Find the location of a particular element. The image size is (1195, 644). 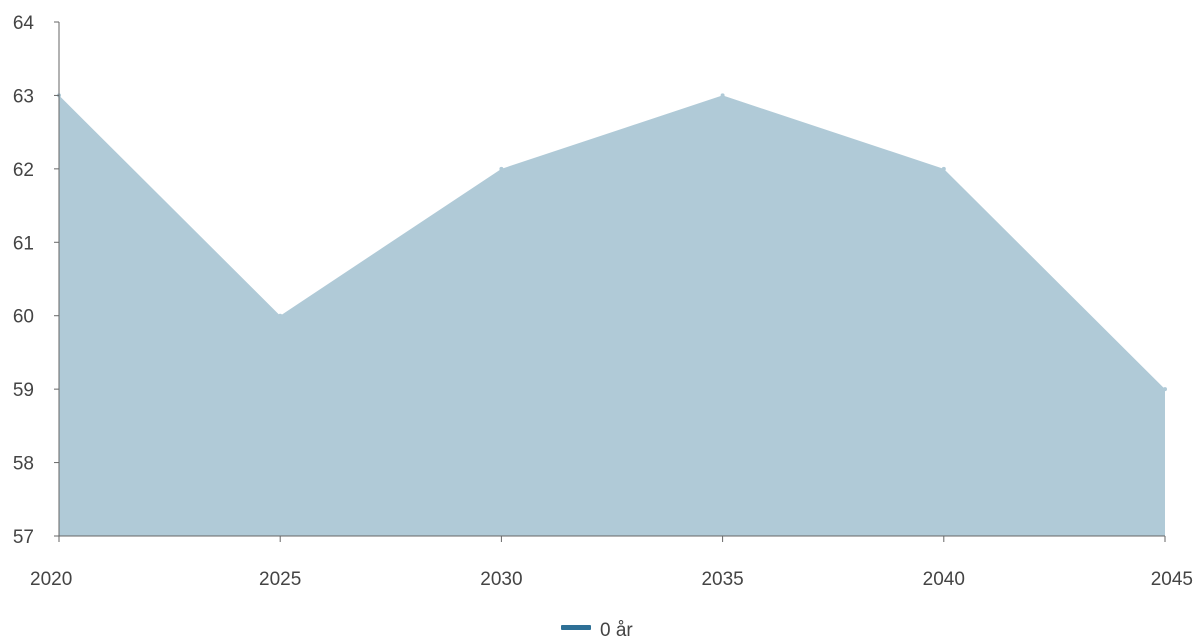

y-tick-label-57: 57 is located at coordinates (23, 537).